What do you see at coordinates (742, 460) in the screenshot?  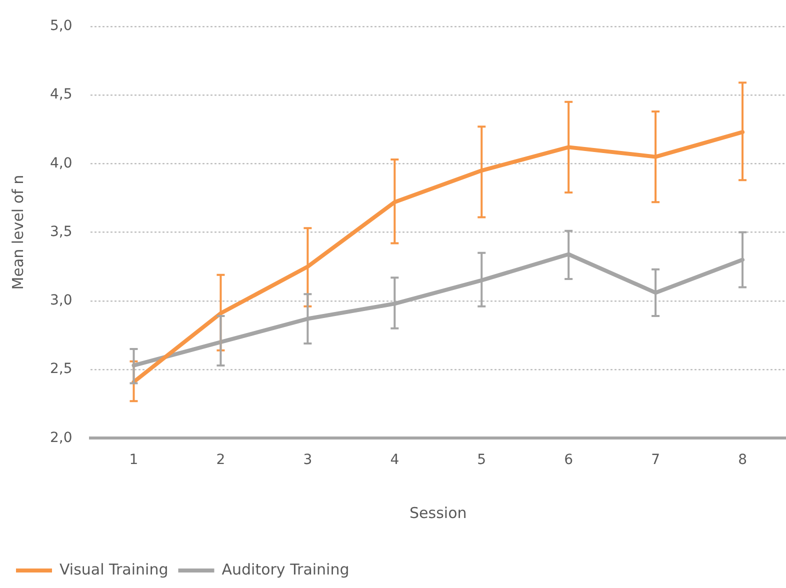 I see `x-tick-label: 8` at bounding box center [742, 460].